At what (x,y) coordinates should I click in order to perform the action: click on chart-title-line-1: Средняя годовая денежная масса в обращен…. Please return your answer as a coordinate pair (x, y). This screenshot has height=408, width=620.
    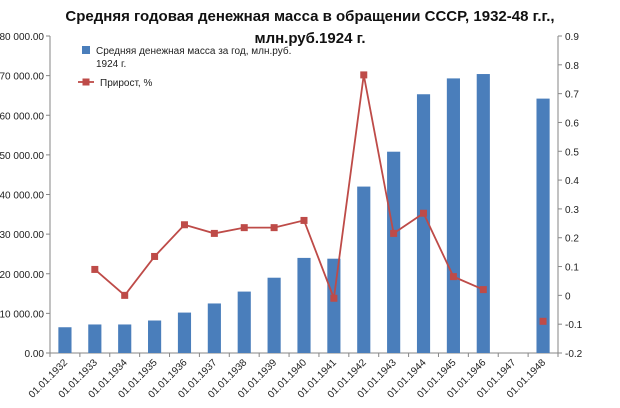
    Looking at the image, I should click on (310, 16).